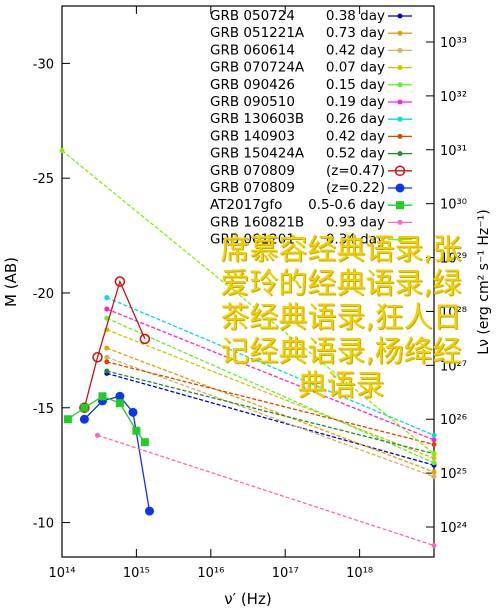 The width and height of the screenshot is (500, 612). What do you see at coordinates (355, 188) in the screenshot?
I see `legend-entry-detail: (z=0.22)` at bounding box center [355, 188].